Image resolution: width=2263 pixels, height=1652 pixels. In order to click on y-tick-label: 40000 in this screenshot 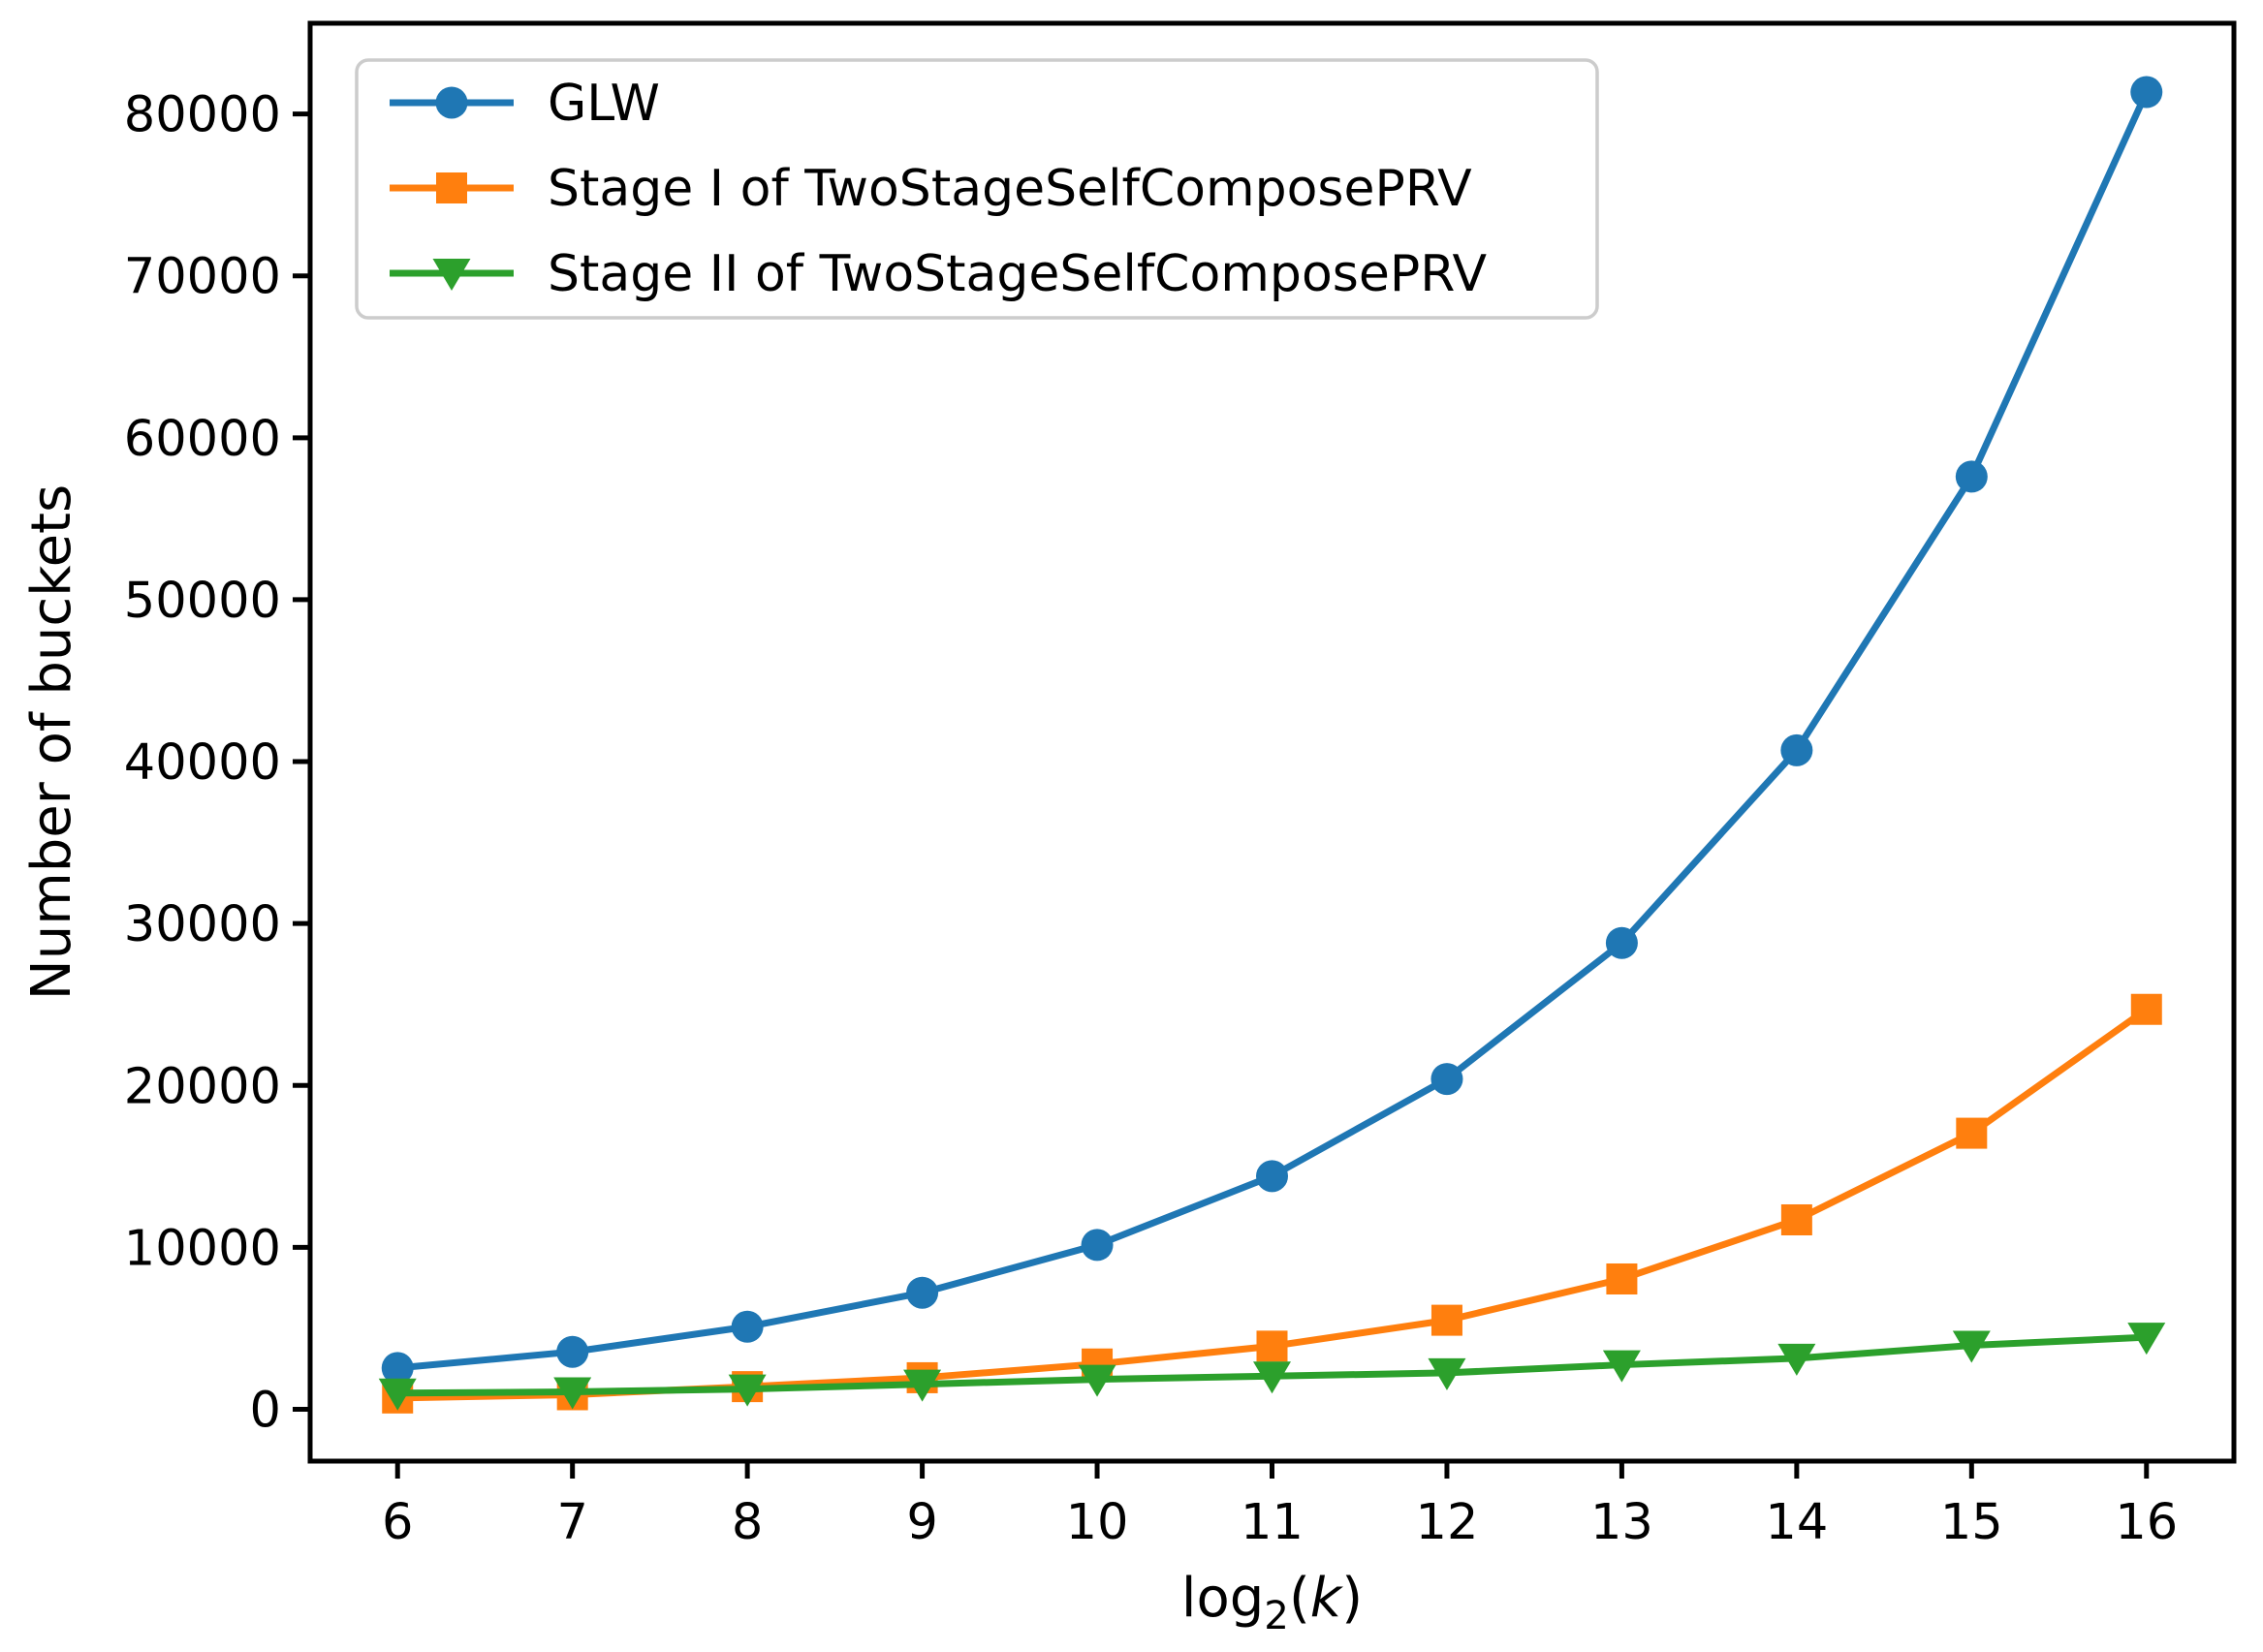, I will do `click(202, 763)`.